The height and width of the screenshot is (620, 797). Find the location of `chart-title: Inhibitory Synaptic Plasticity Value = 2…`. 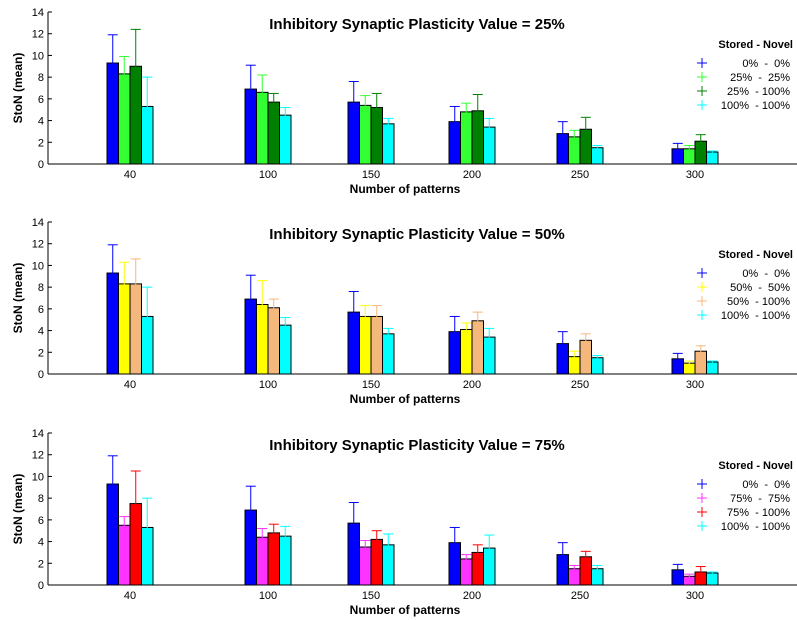

chart-title: Inhibitory Synaptic Plasticity Value = 2… is located at coordinates (417, 24).